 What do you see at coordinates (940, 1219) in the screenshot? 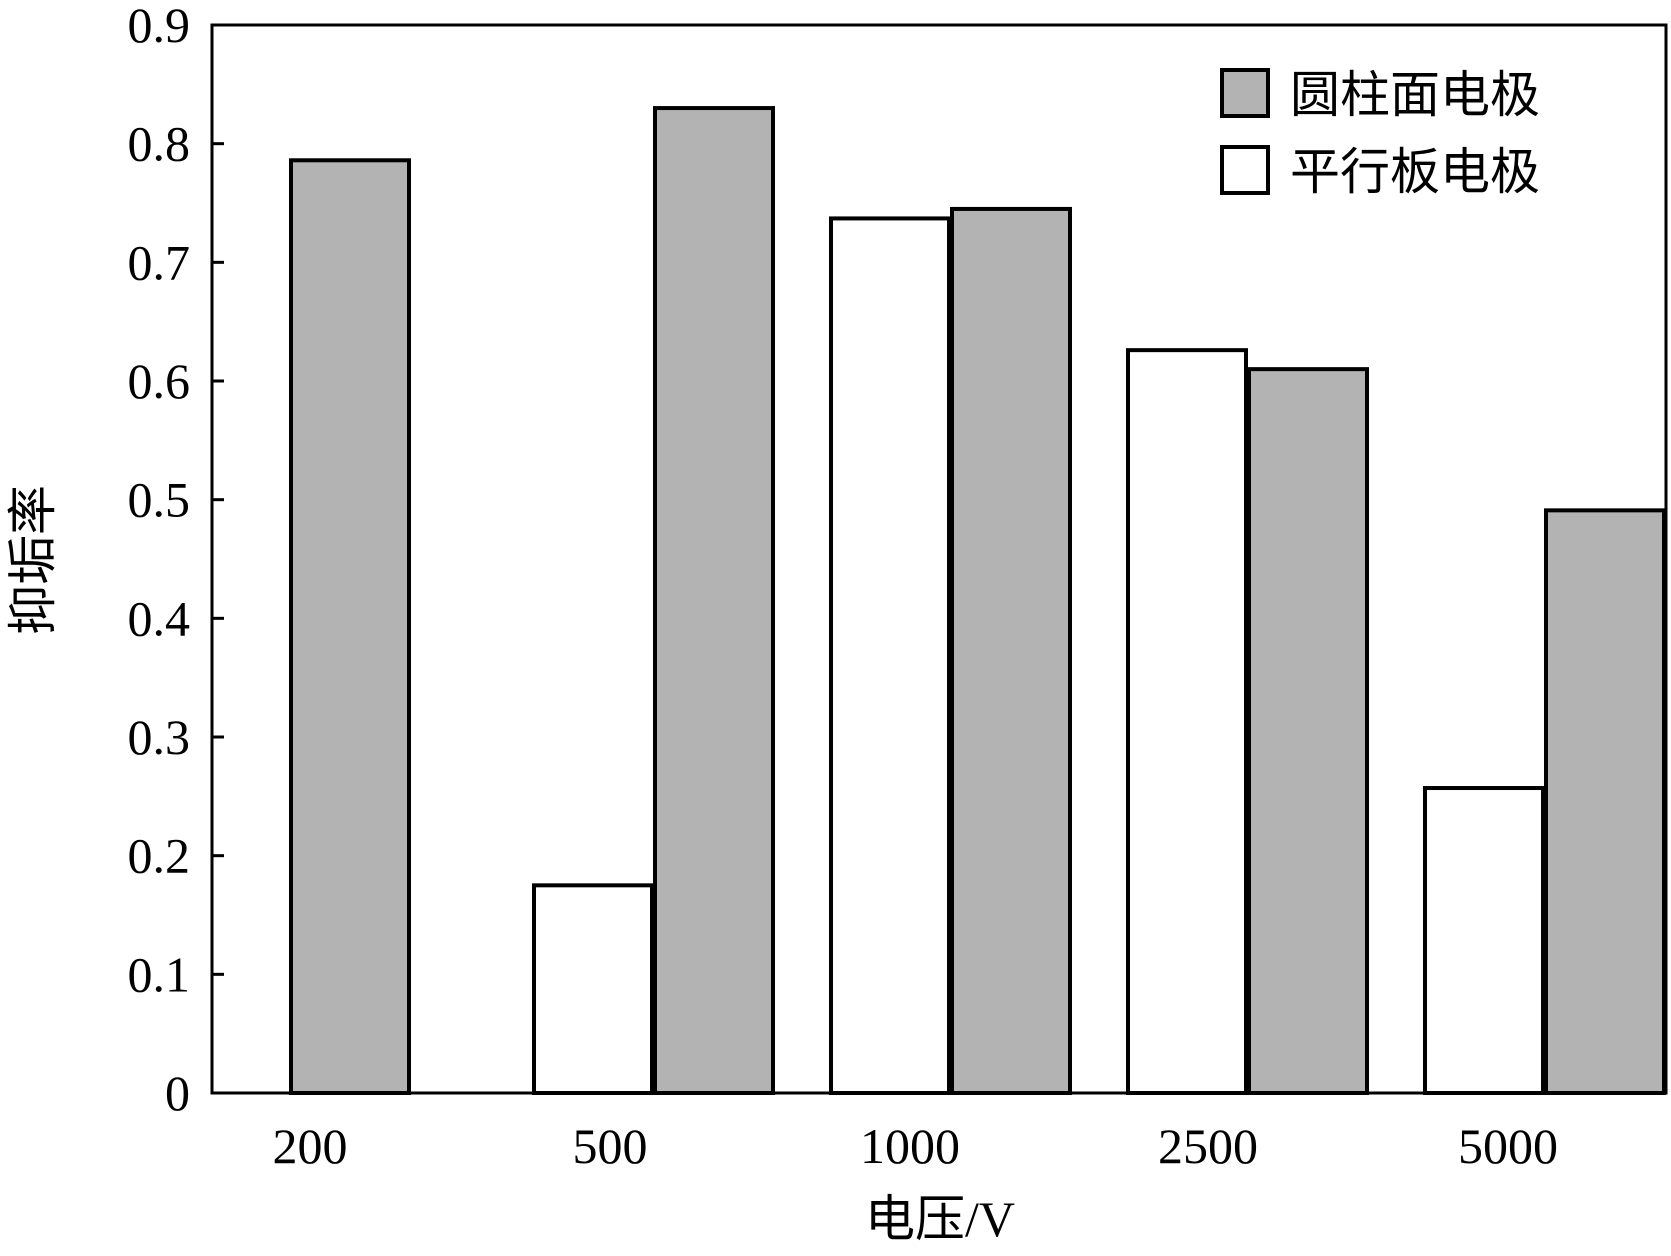
I see `x-axis-title: 电压/V` at bounding box center [940, 1219].